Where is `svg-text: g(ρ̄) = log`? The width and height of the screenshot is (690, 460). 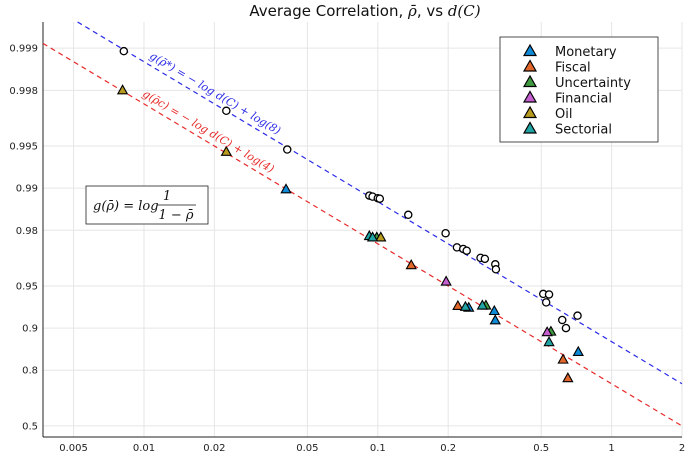
svg-text: g(ρ̄) = log is located at coordinates (126, 206).